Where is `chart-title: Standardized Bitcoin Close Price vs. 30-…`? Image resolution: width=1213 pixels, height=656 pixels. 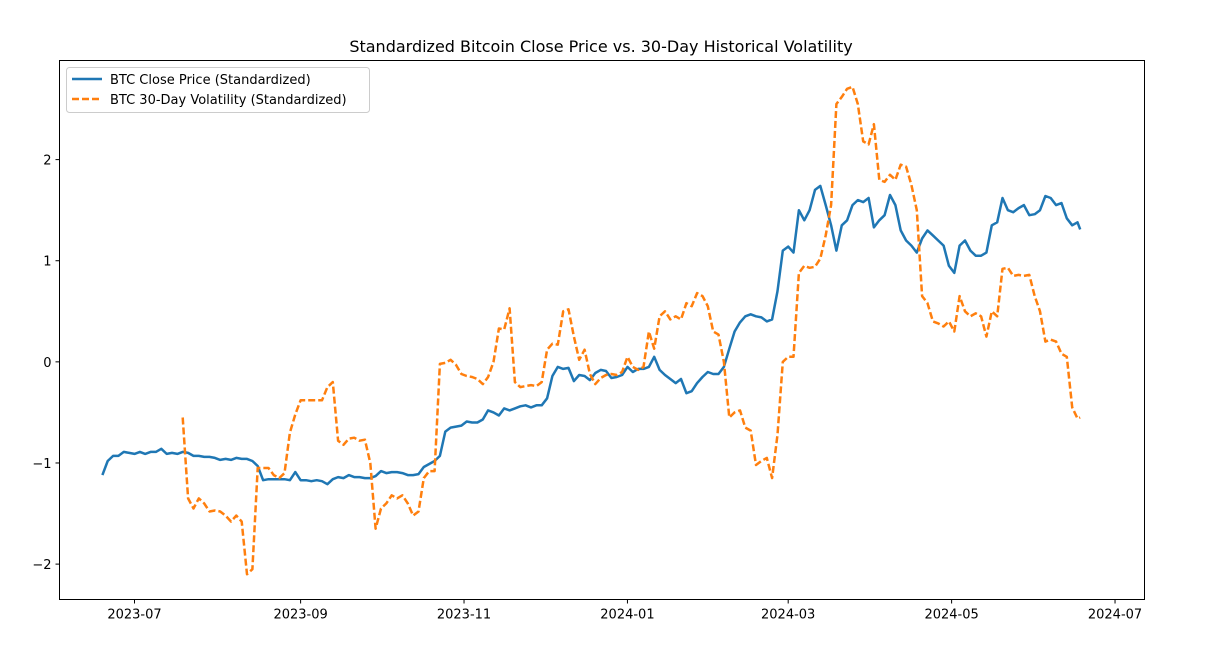 chart-title: Standardized Bitcoin Close Price vs. 30-… is located at coordinates (600, 46).